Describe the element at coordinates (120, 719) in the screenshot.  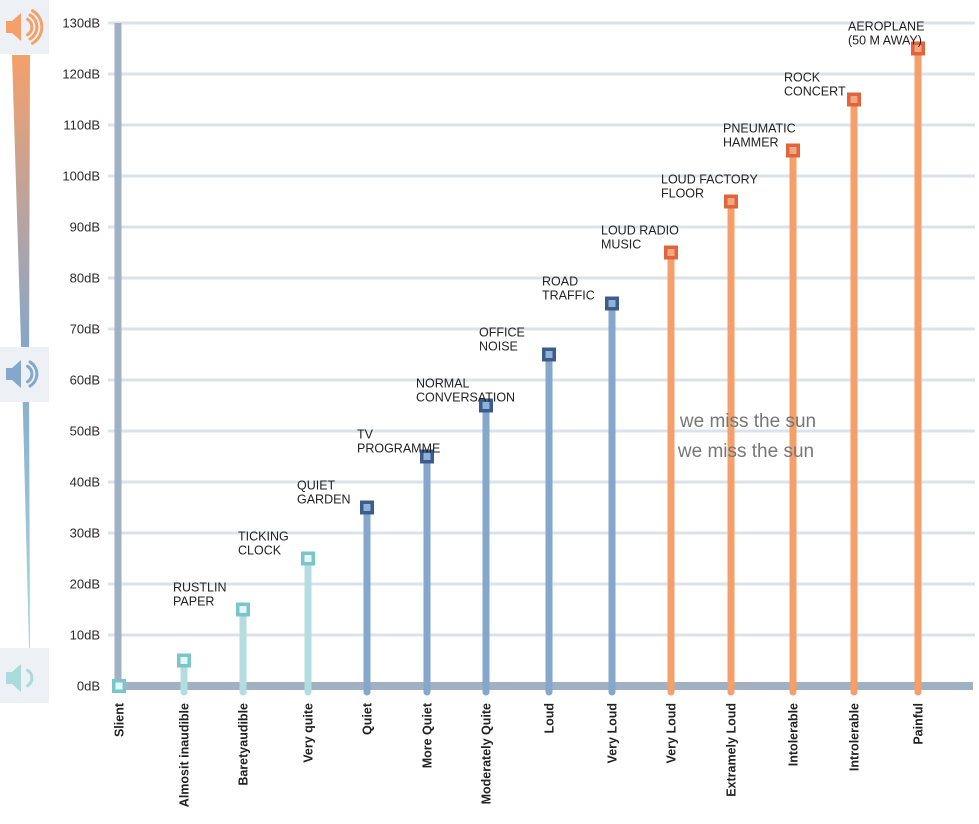
I see `x-category-label: Slient` at that location.